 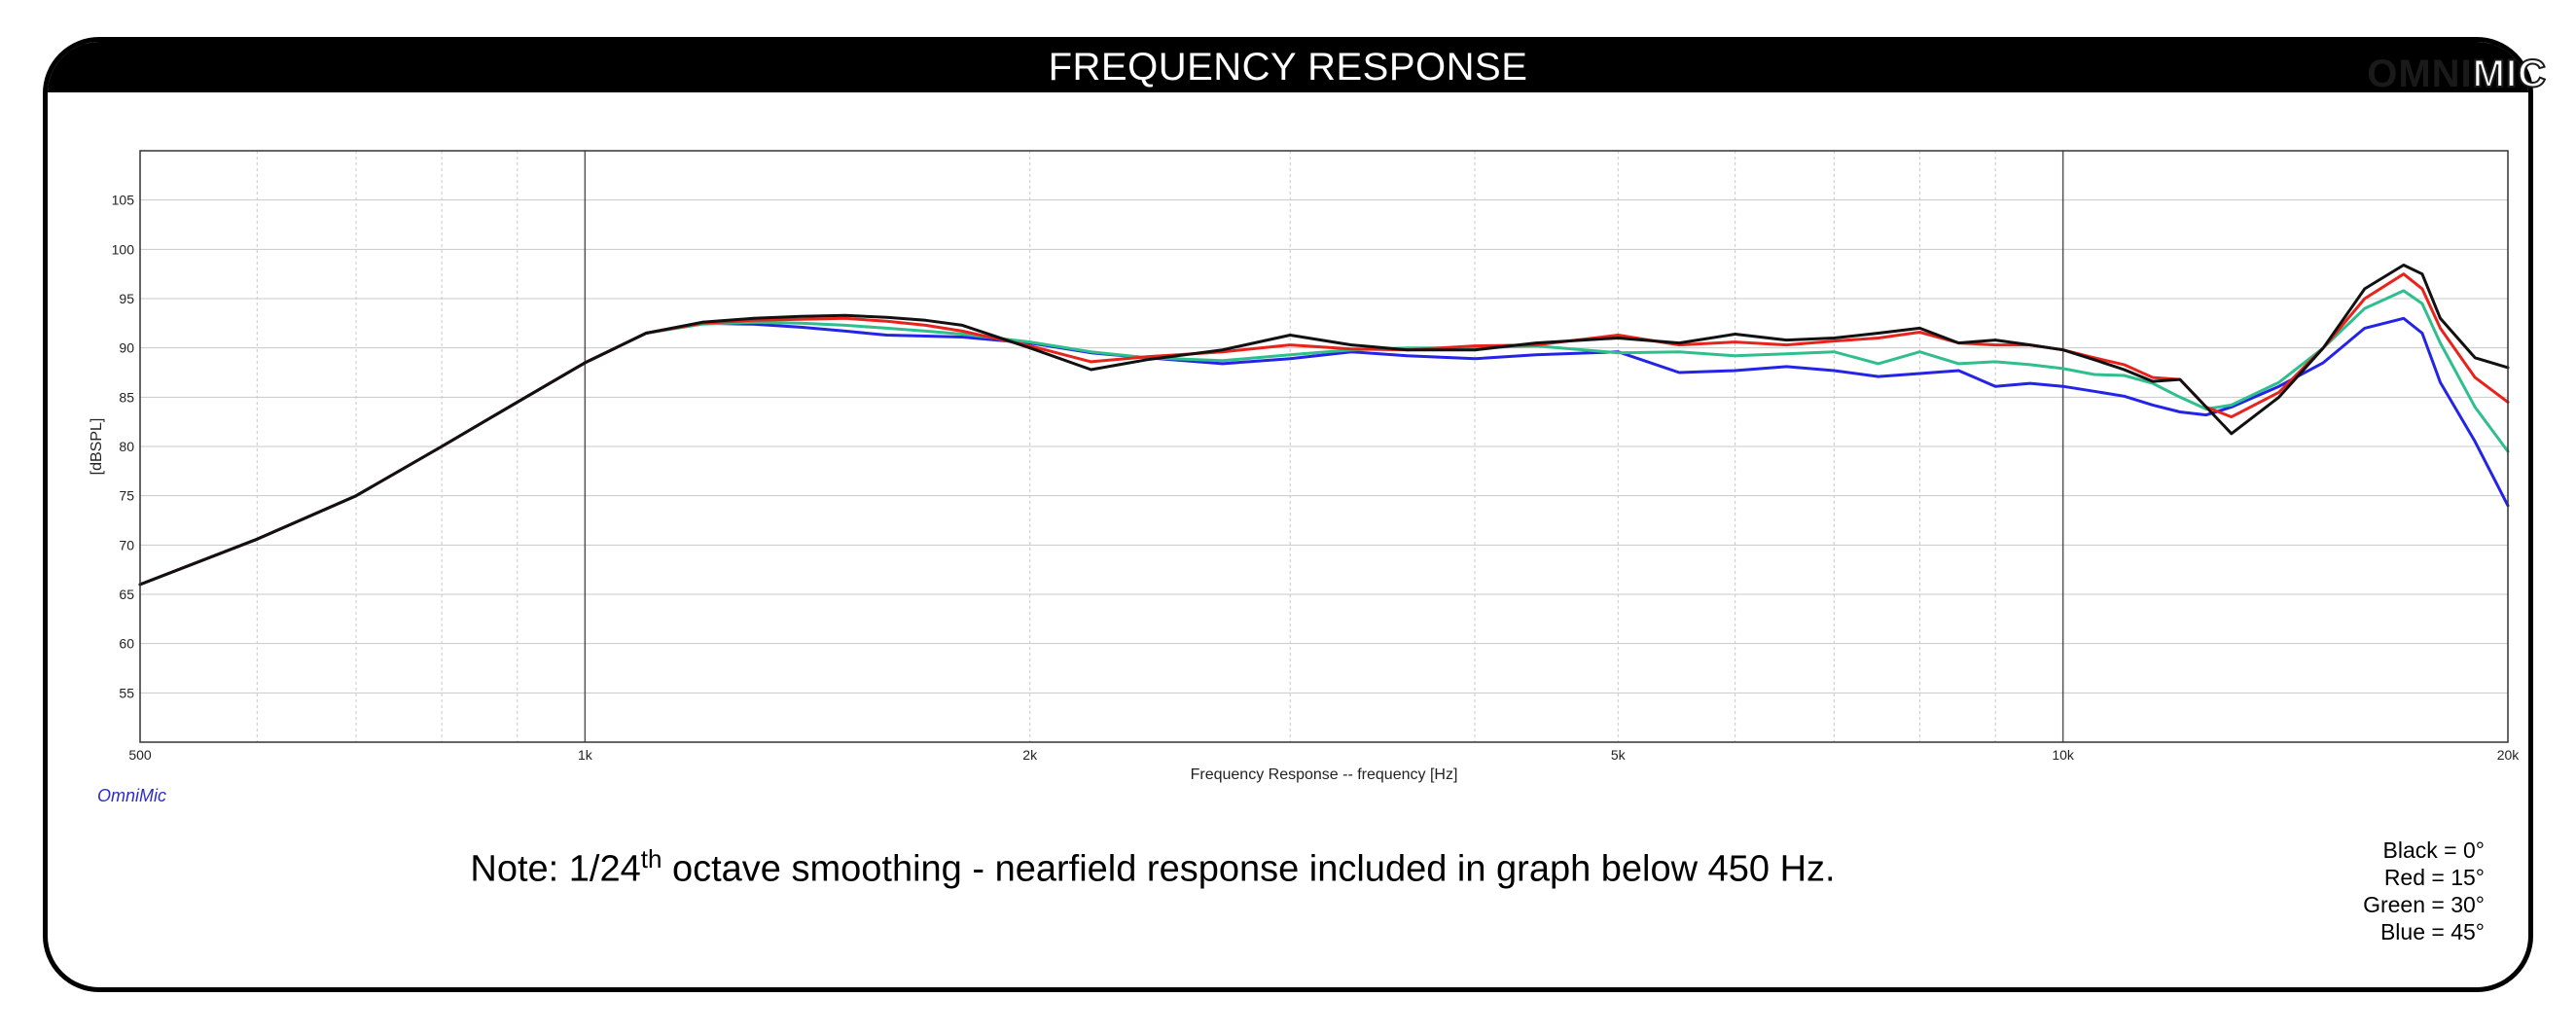 I want to click on logo-part-mic: MIC, so click(x=2509, y=74).